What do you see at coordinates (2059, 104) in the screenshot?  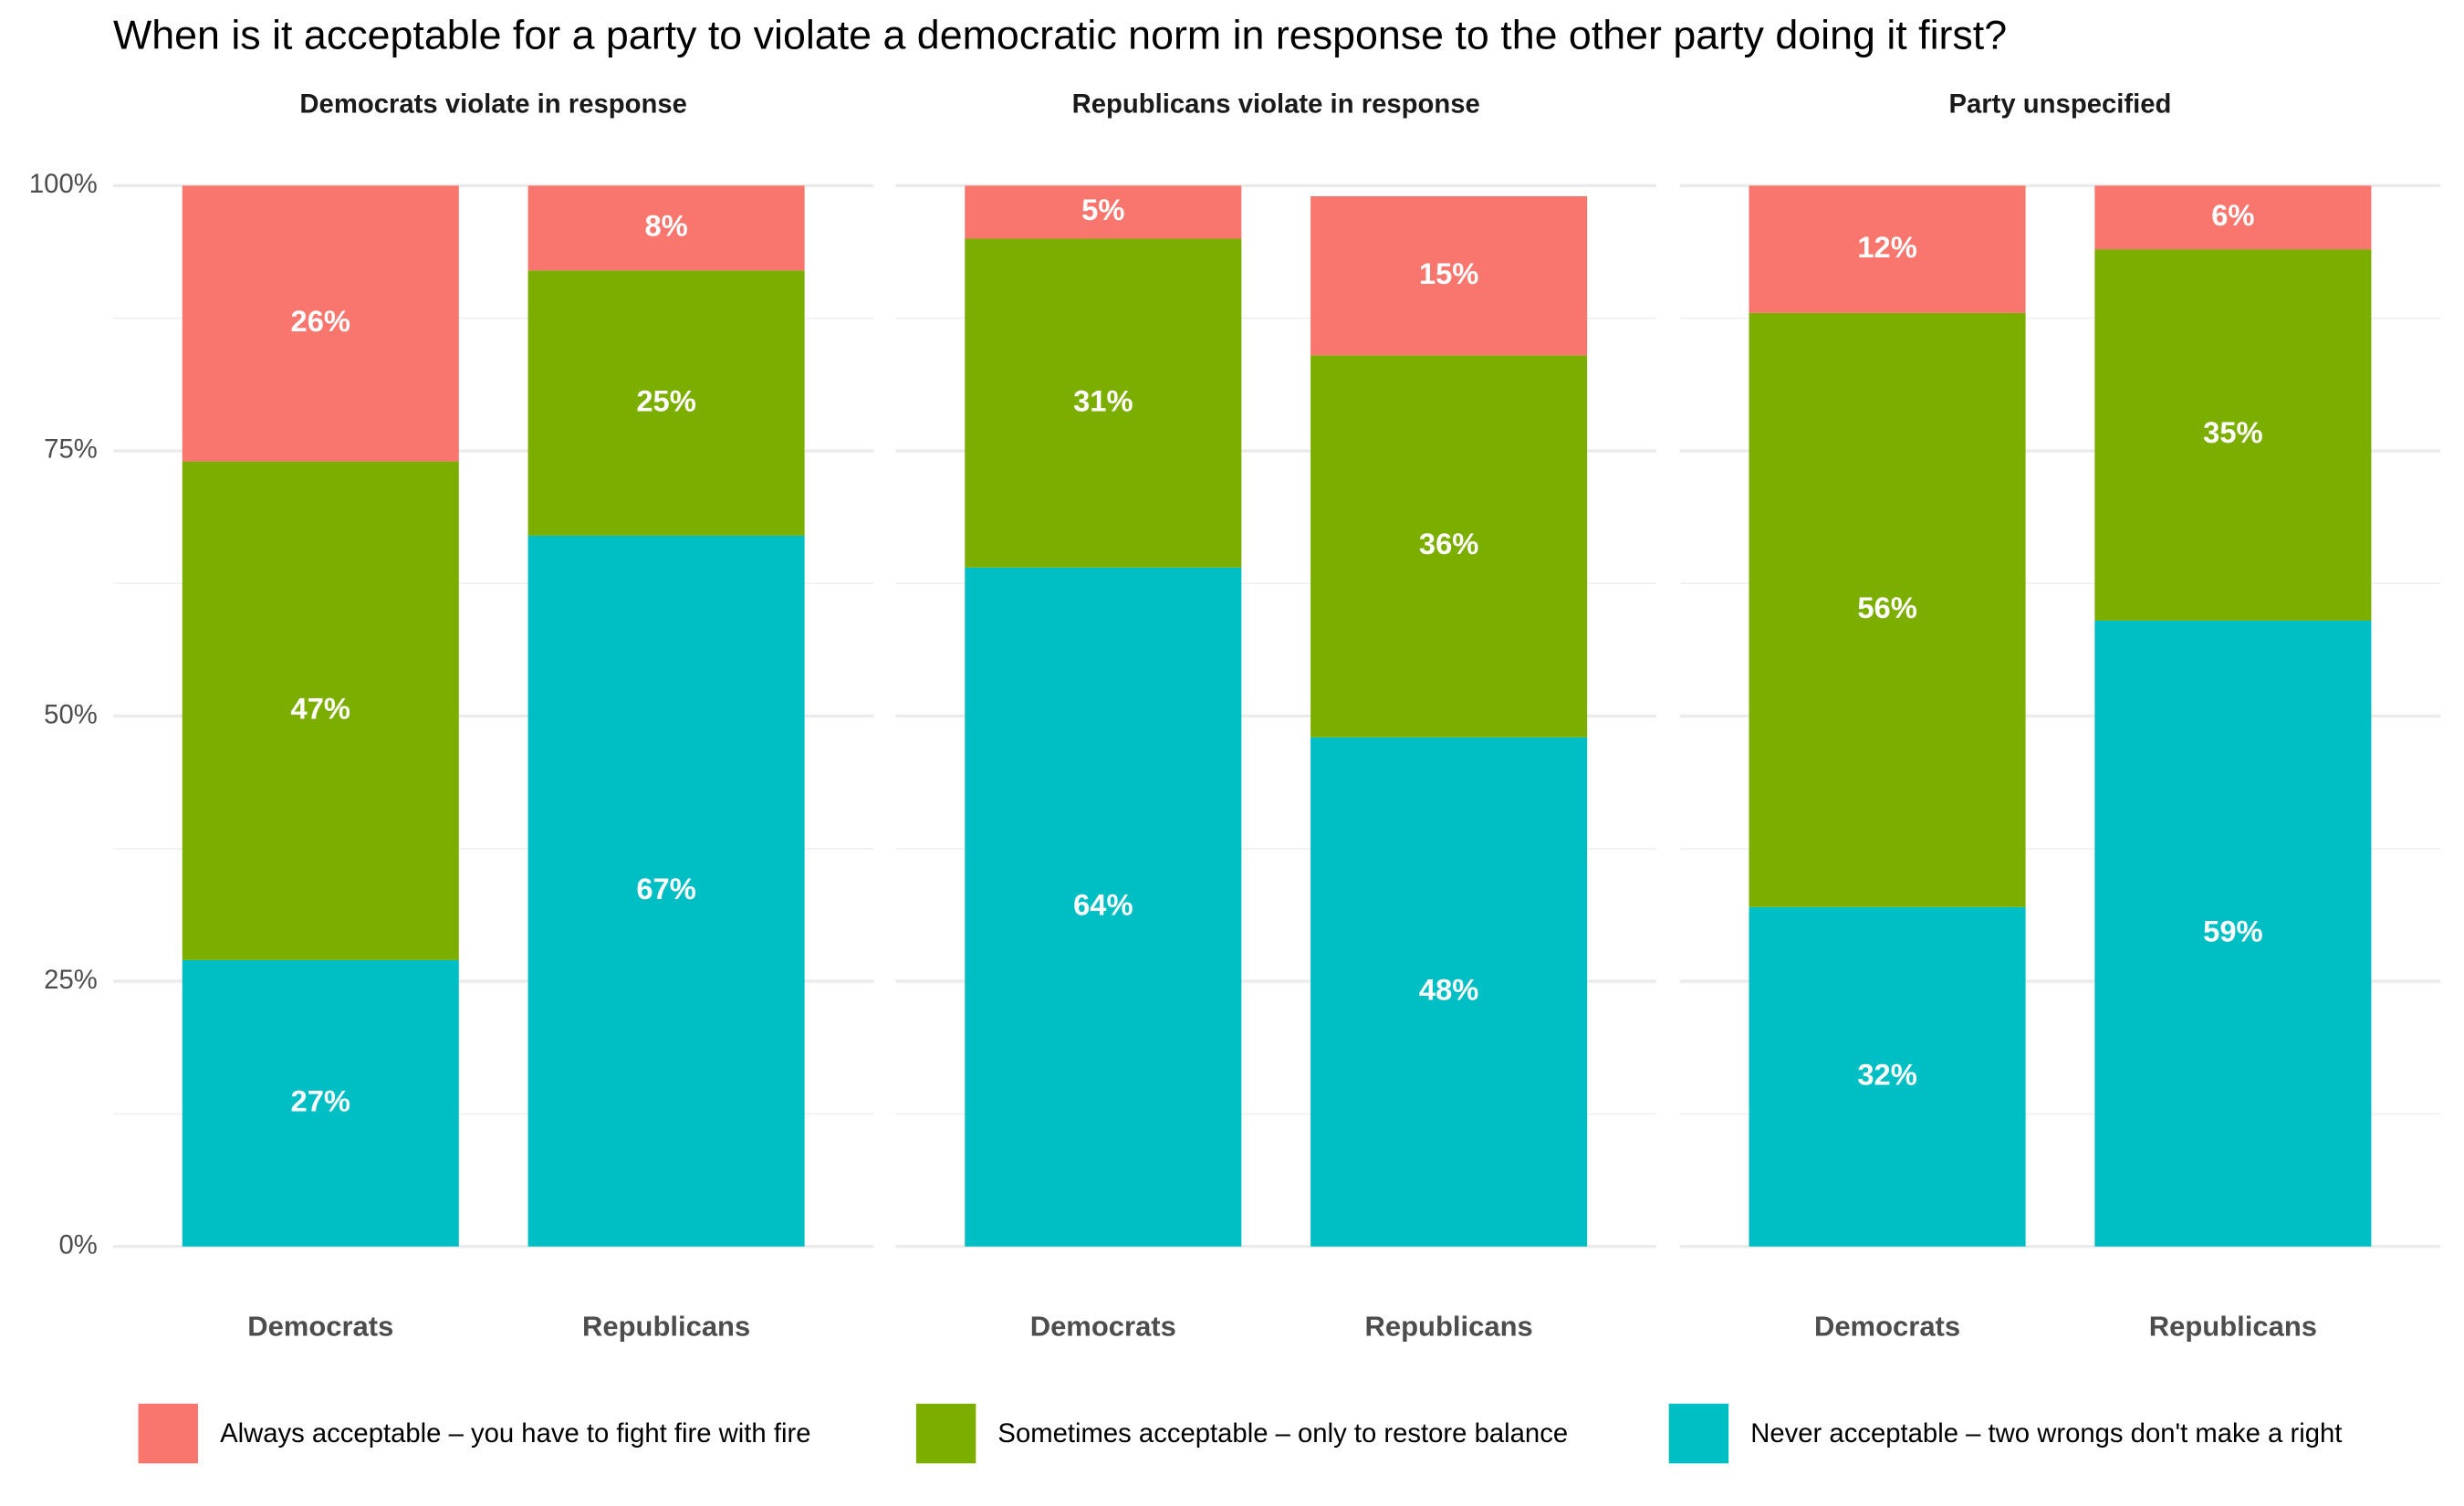 I see `panel-title: Party unspecified` at bounding box center [2059, 104].